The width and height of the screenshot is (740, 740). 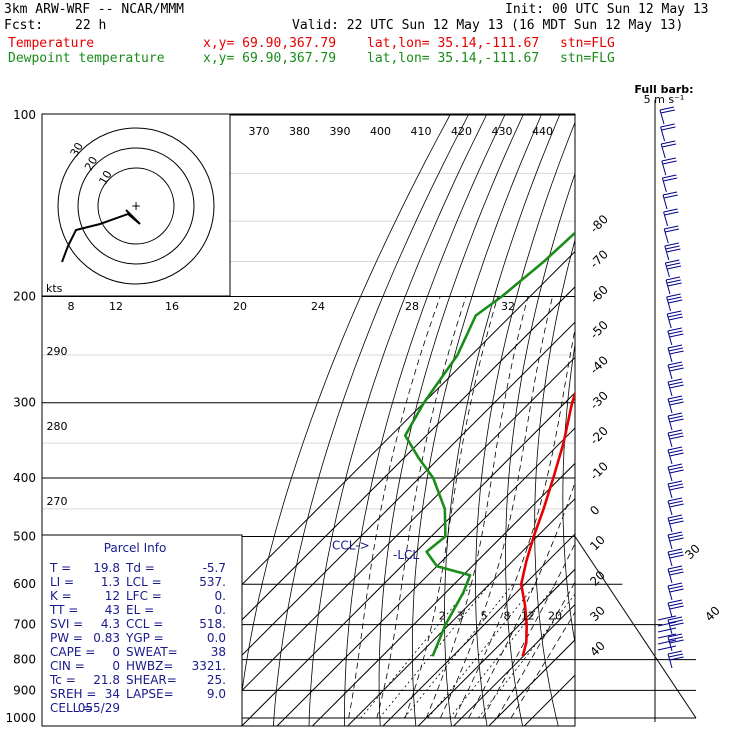 What do you see at coordinates (24, 660) in the screenshot?
I see `pressure-tick-label: 800` at bounding box center [24, 660].